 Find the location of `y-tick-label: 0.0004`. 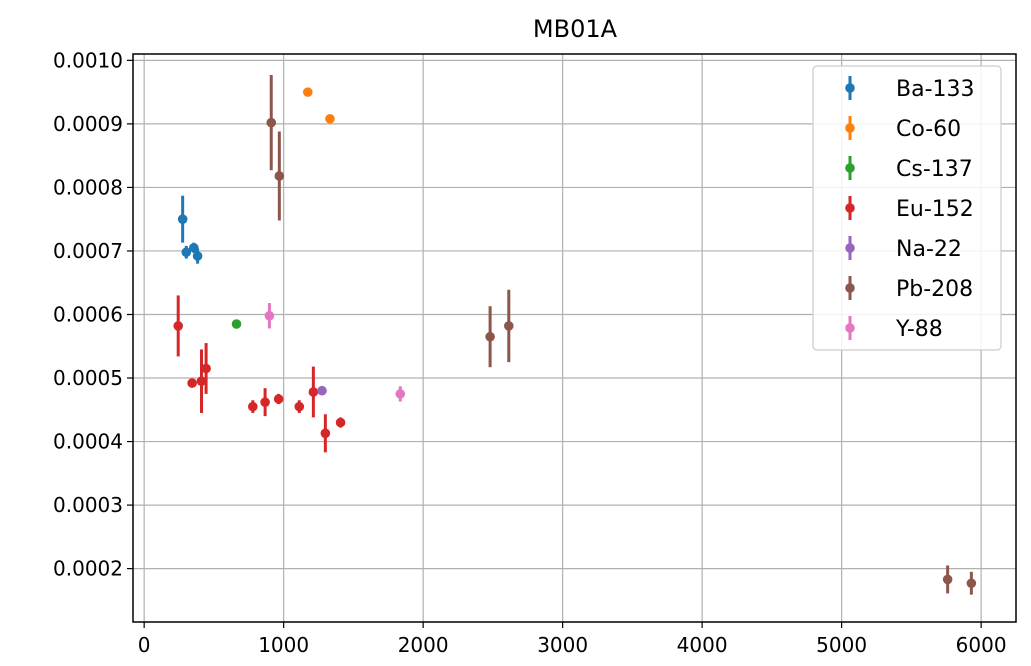

y-tick-label: 0.0004 is located at coordinates (88, 442).